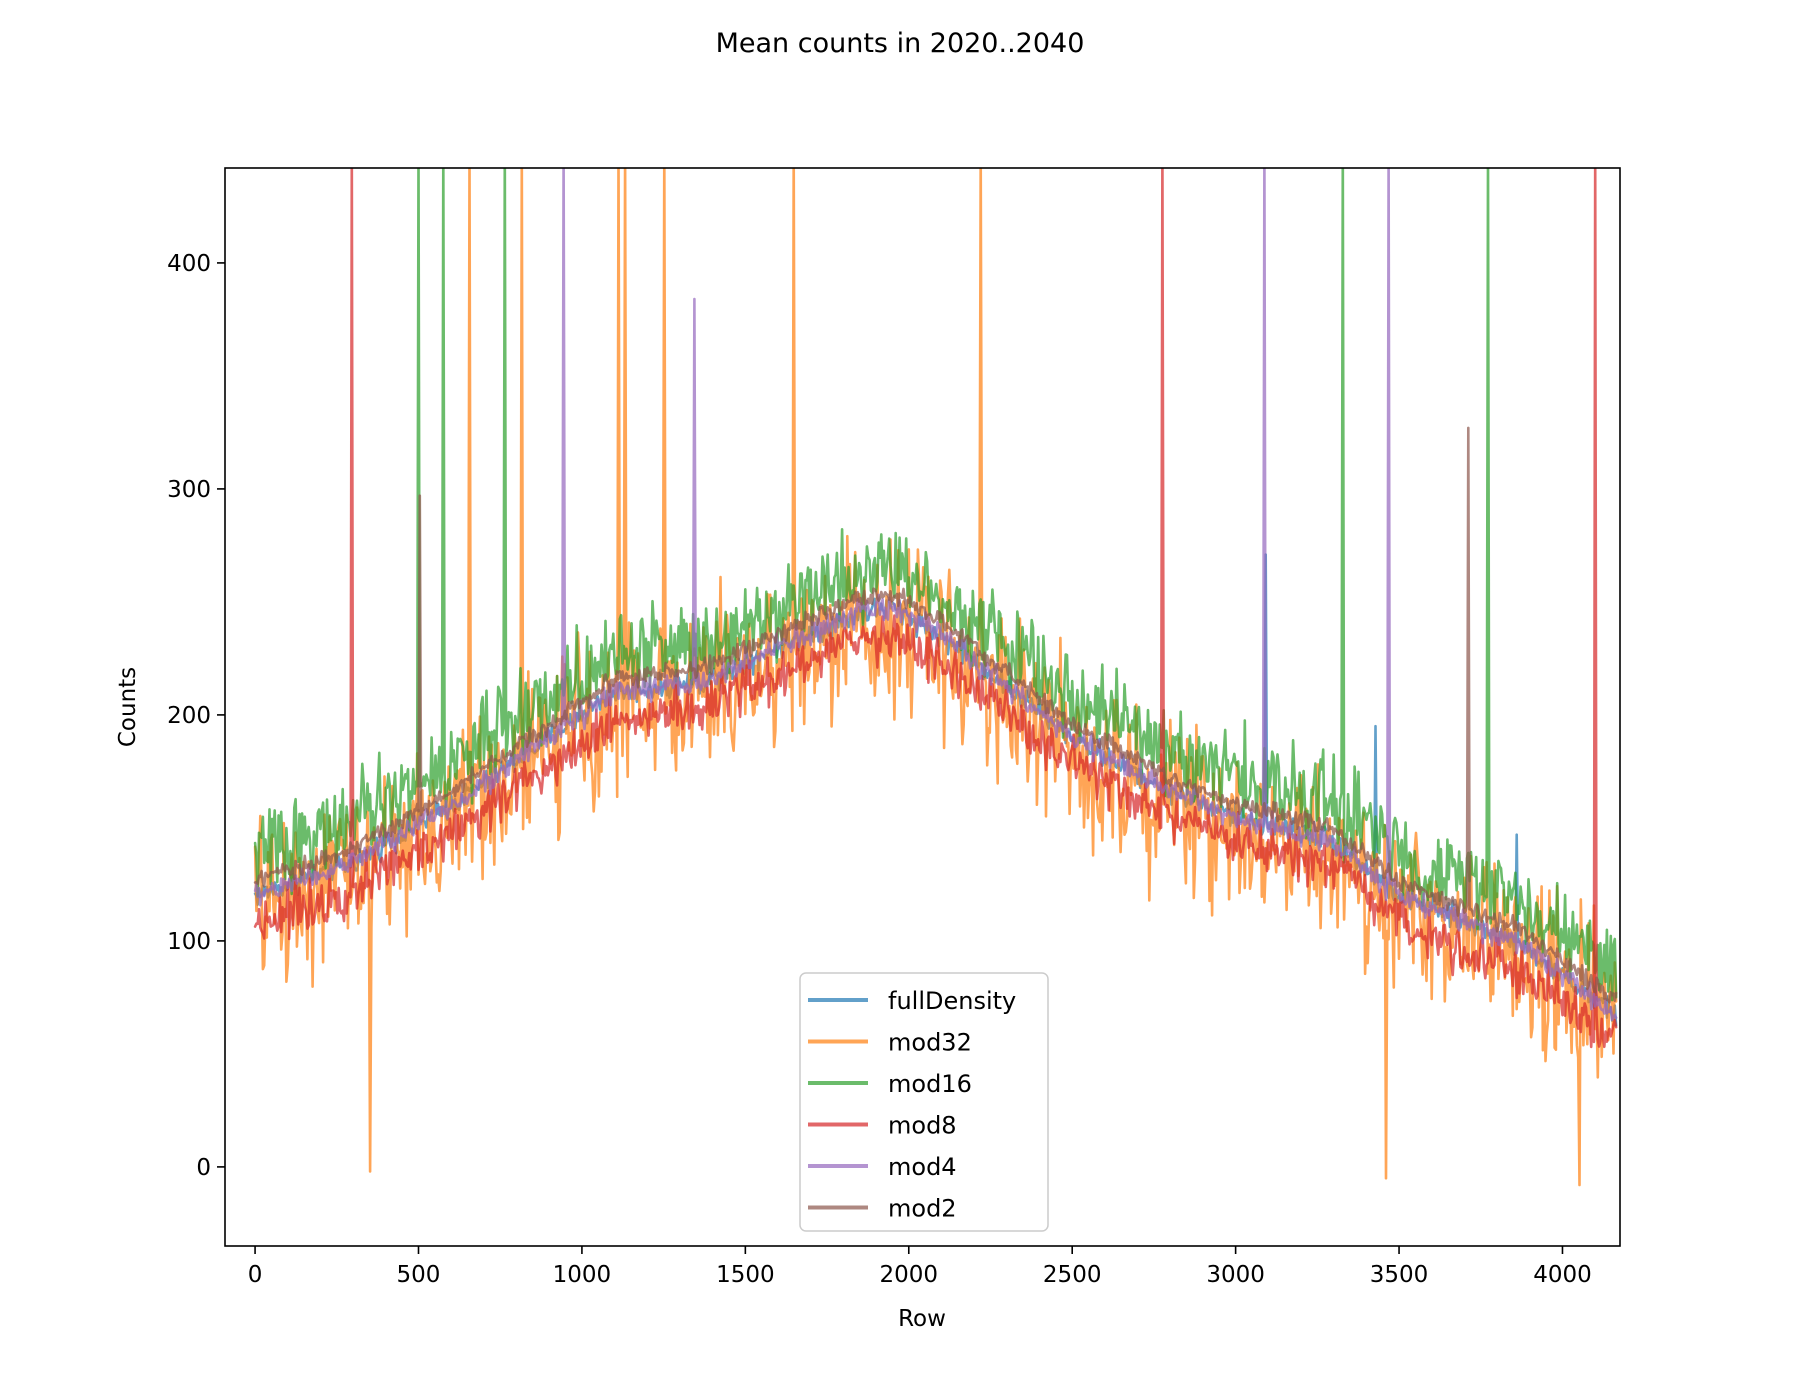 The image size is (1800, 1400). What do you see at coordinates (930, 1084) in the screenshot?
I see `legend-label: mod16` at bounding box center [930, 1084].